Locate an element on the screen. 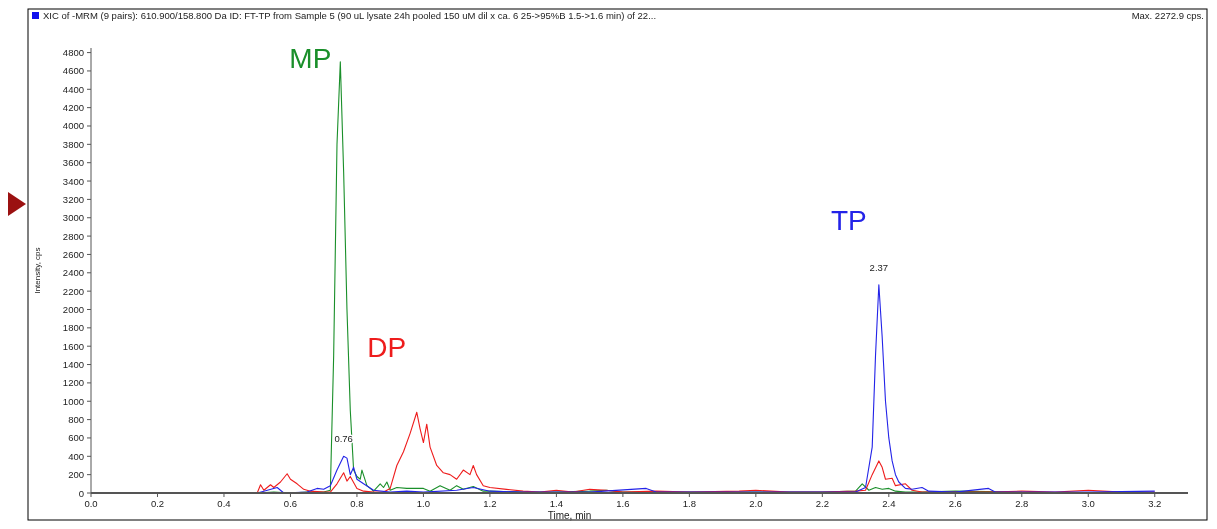 The width and height of the screenshot is (1217, 529). y-tick-label: 400 is located at coordinates (76, 456).